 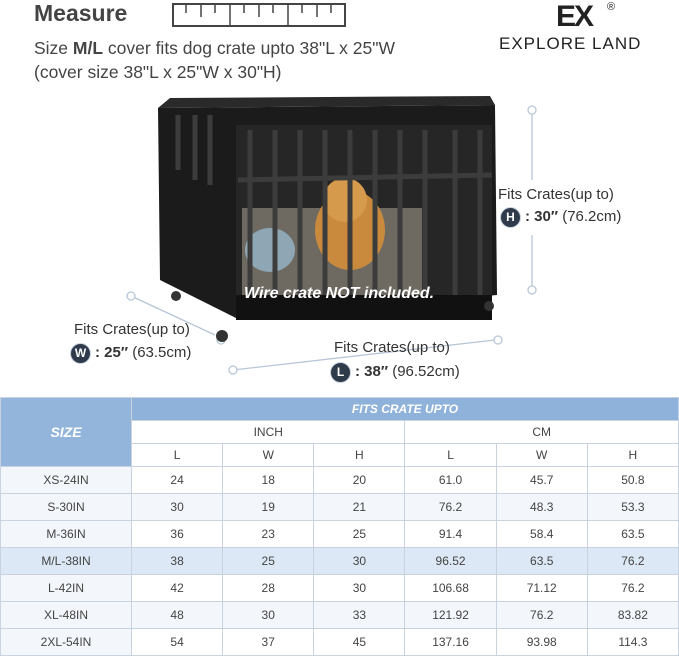 I want to click on value-cell: 45, so click(x=359, y=642).